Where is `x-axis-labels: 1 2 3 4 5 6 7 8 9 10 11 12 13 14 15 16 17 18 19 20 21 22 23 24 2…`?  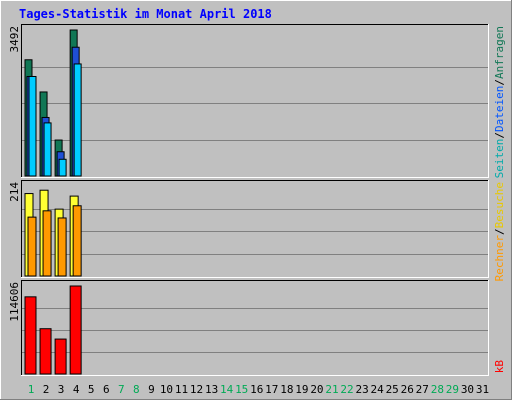 x-axis-labels: 1 2 3 4 5 6 7 8 9 10 11 12 13 14 15 16 17 18 19 20 21 22 23 24 2… is located at coordinates (258, 389).